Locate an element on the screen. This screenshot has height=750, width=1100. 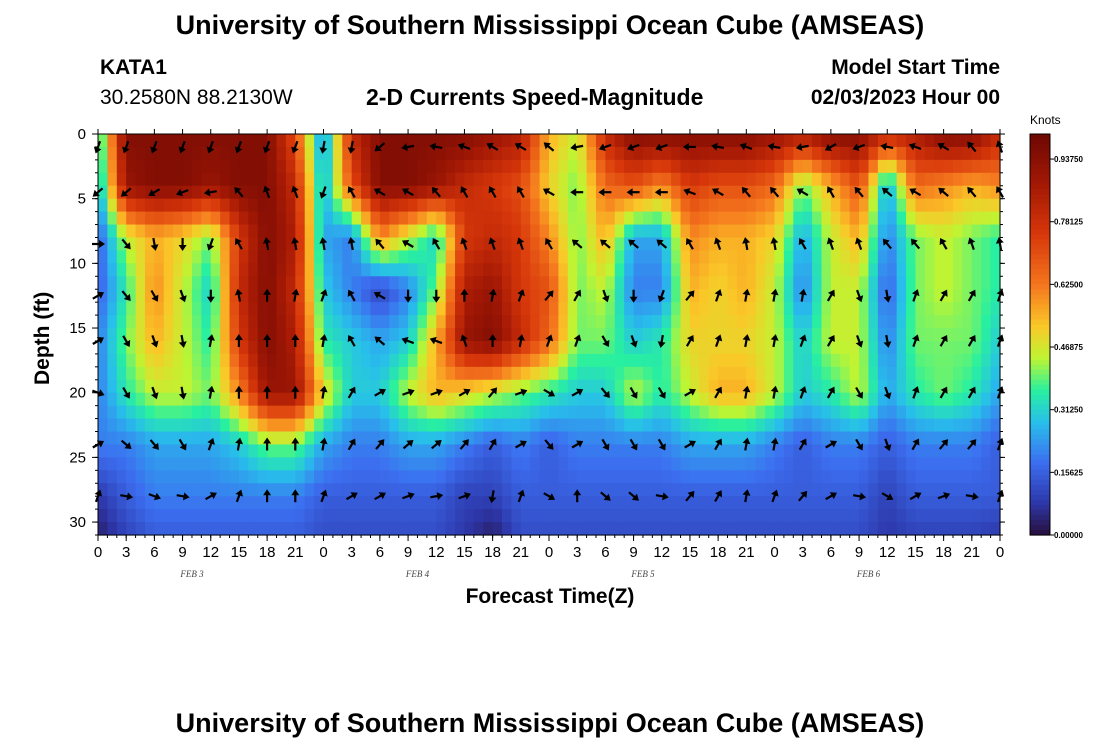
colorbar-tick-label: 0.31250 is located at coordinates (1068, 410).